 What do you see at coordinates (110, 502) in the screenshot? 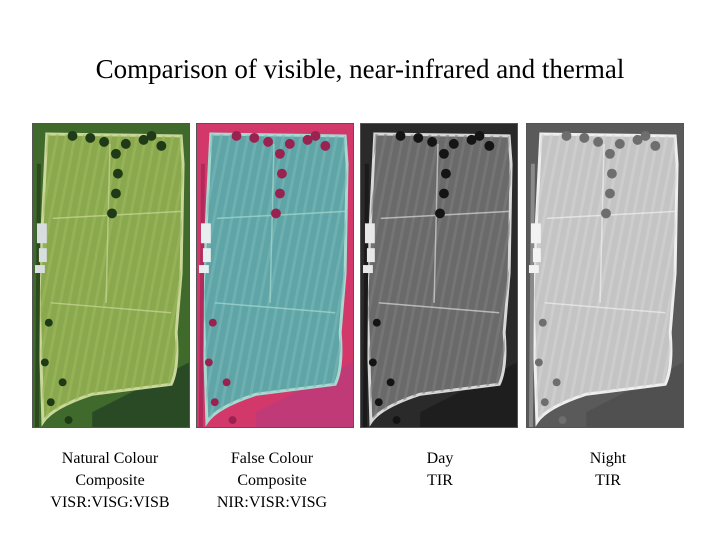
I see `caption-line: VISR:VISG:VISB` at bounding box center [110, 502].